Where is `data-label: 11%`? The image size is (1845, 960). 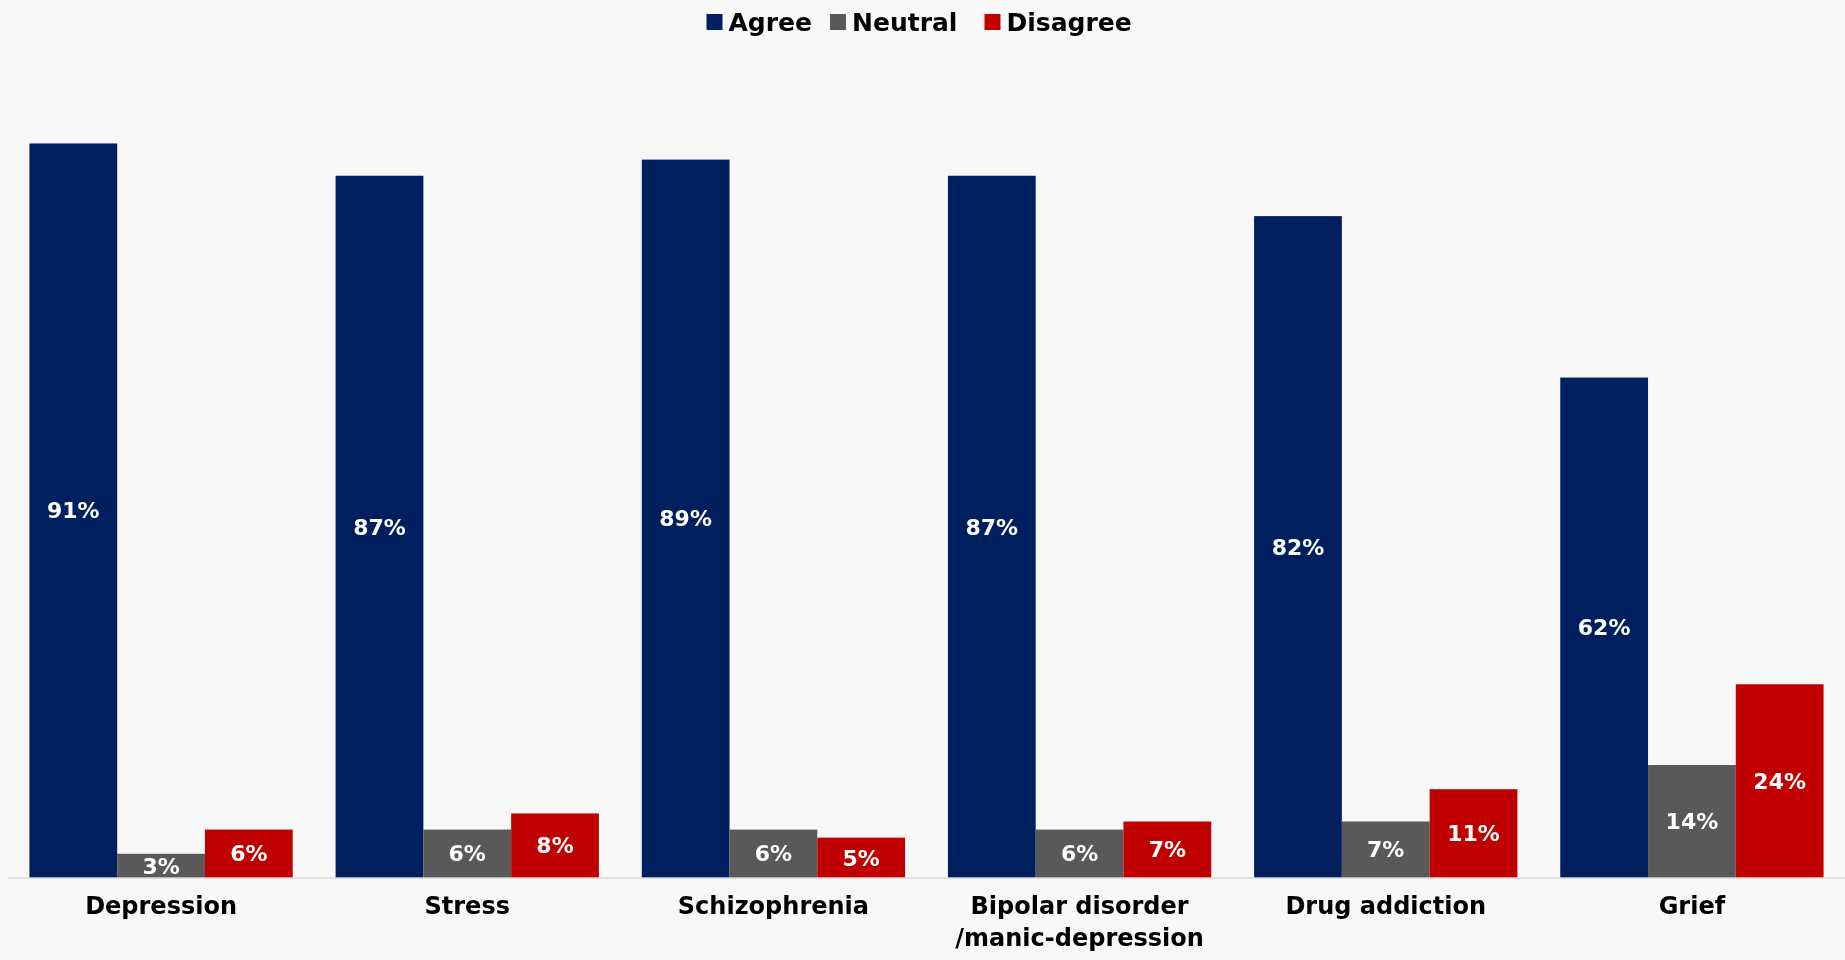 data-label: 11% is located at coordinates (1473, 834).